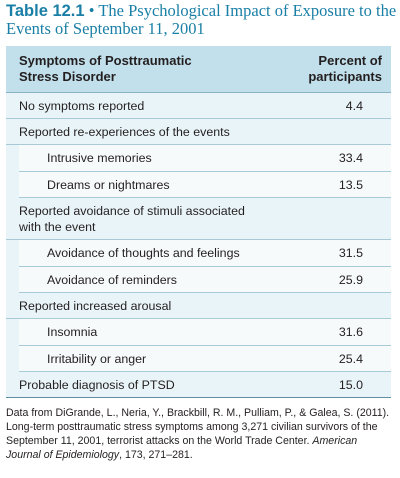  Describe the element at coordinates (95, 305) in the screenshot. I see `row-label: Reported increased arousal` at that location.